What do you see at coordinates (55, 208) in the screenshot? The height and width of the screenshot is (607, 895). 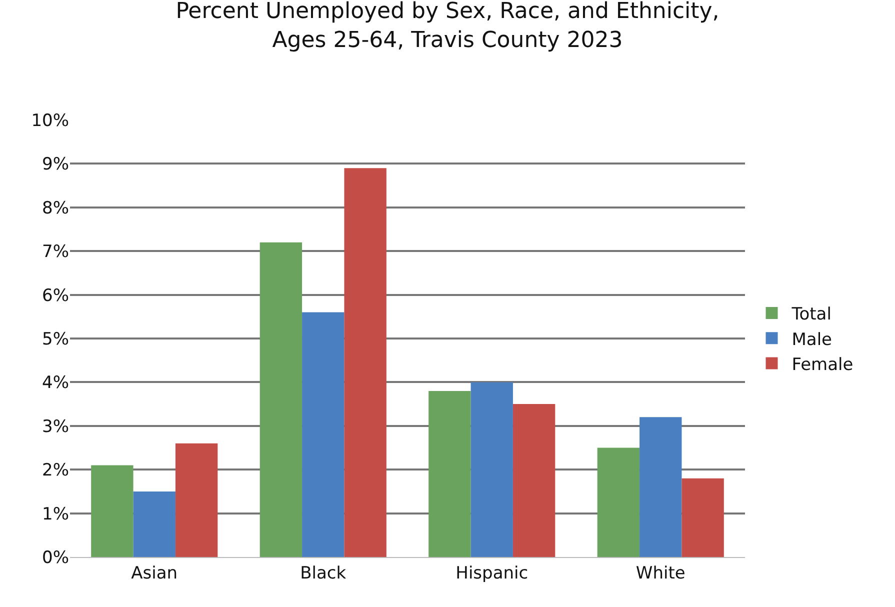 I see `y-tick-label: 8%` at bounding box center [55, 208].